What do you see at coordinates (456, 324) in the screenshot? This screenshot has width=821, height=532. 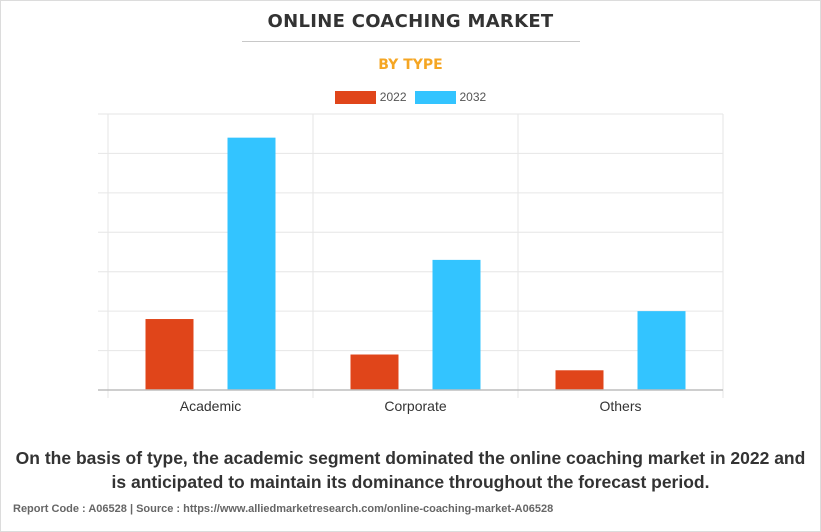 I see `bar-corporate-2032` at bounding box center [456, 324].